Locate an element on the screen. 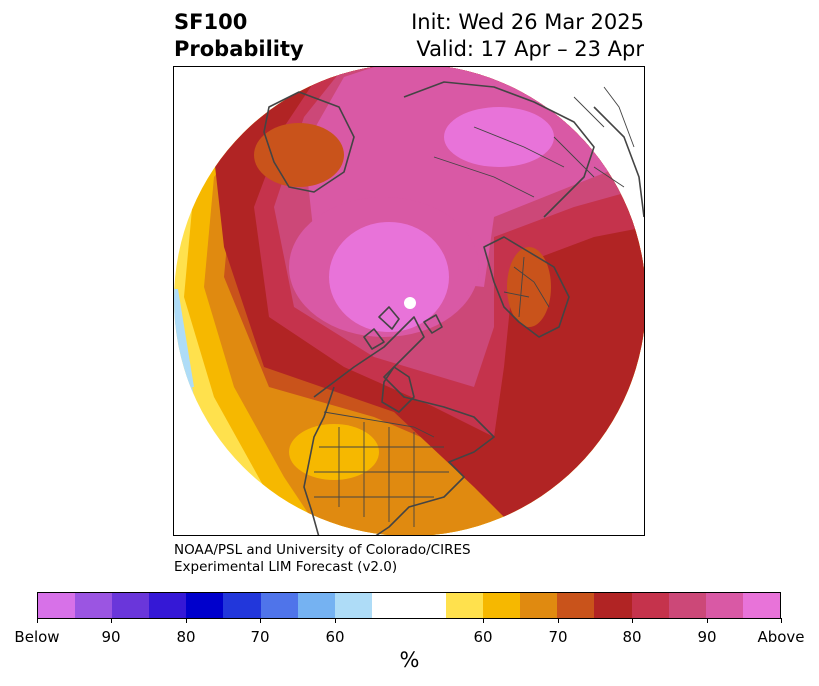 The image size is (819, 686). shade-70-greenland is located at coordinates (299, 155).